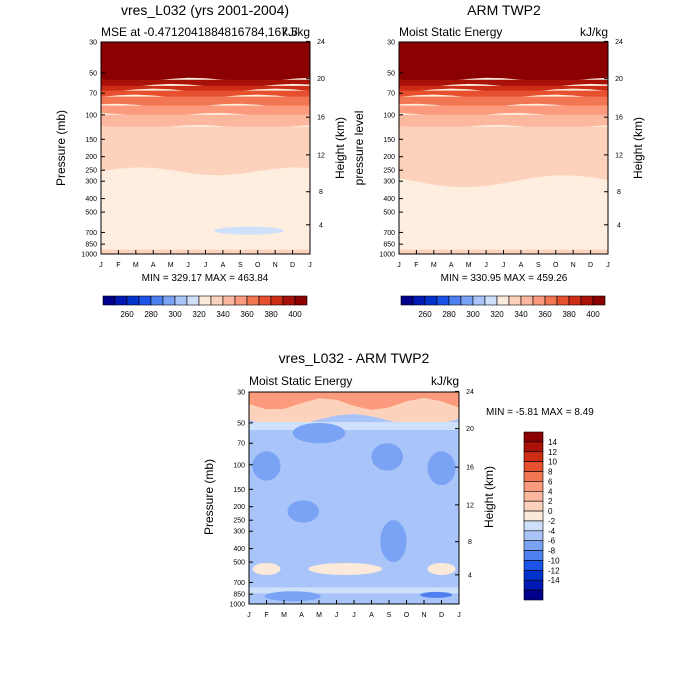  I want to click on panel3-htick-label: 24, so click(470, 392).